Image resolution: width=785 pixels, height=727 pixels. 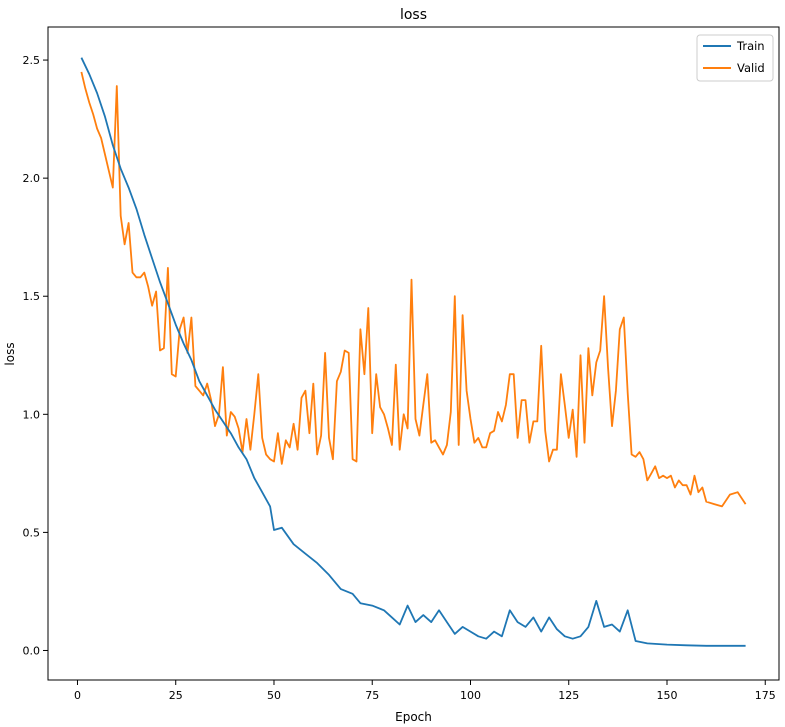 What do you see at coordinates (413, 15) in the screenshot?
I see `chart-title: loss` at bounding box center [413, 15].